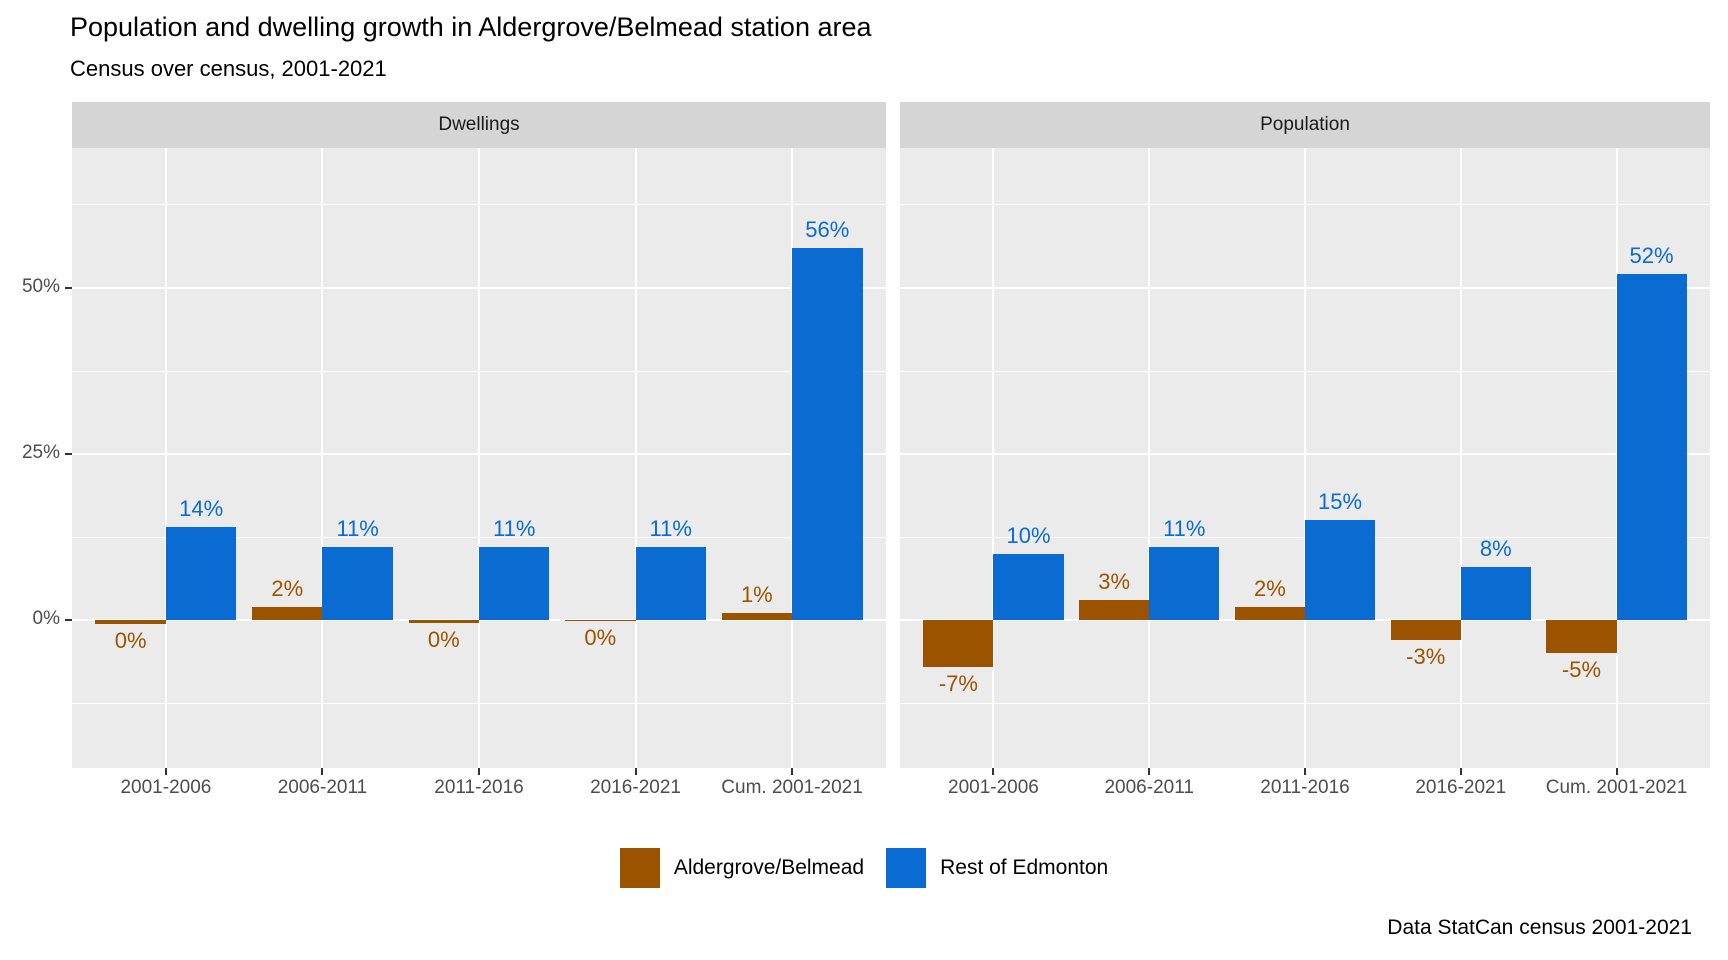  Describe the element at coordinates (1024, 867) in the screenshot. I see `legend-label-edmonton: Rest of Edmonton` at that location.